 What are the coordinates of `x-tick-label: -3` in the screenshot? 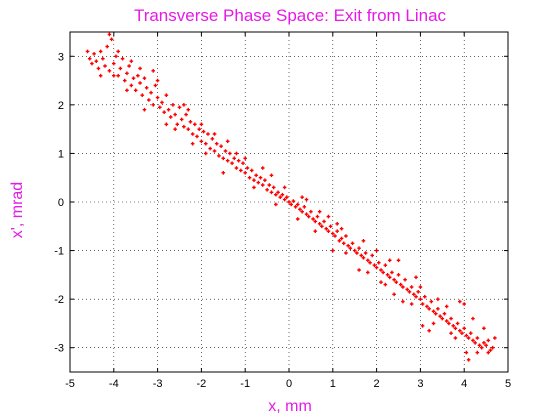 It's located at (158, 384).